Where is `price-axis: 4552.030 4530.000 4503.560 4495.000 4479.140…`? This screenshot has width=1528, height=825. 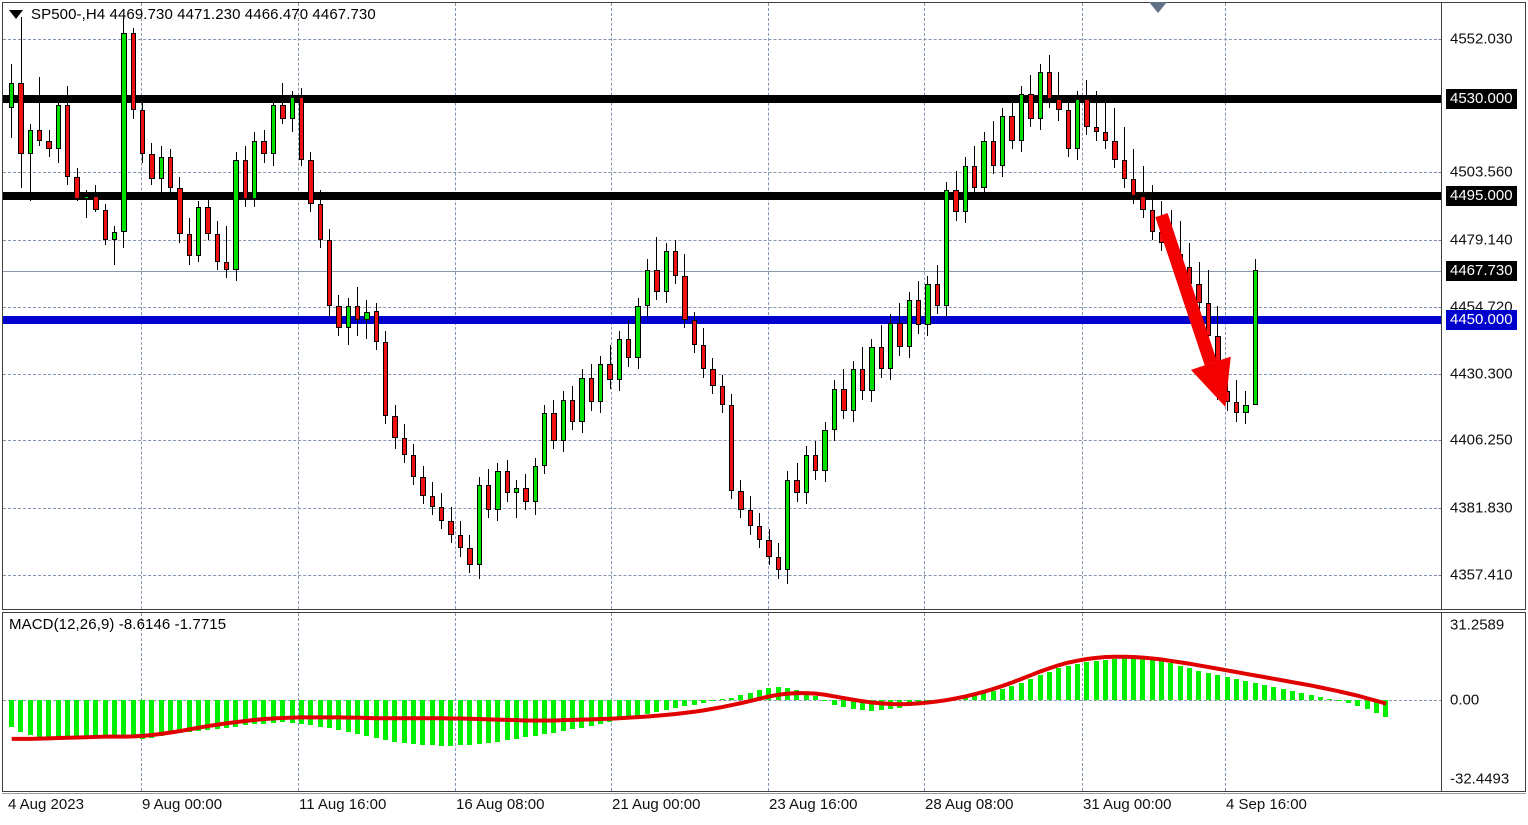 price-axis: 4552.030 4530.000 4503.560 4495.000 4479.140… is located at coordinates (1483, 306).